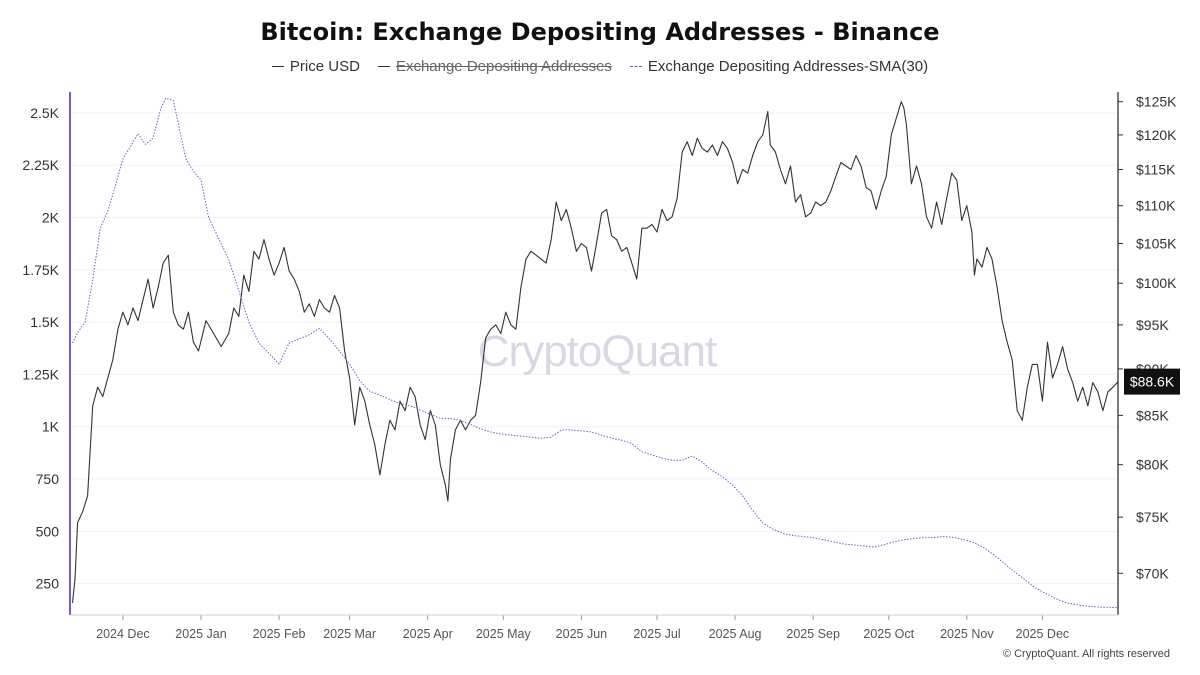 This screenshot has height=675, width=1200. What do you see at coordinates (200, 634) in the screenshot?
I see `x-tick-label: 2025 Jan` at bounding box center [200, 634].